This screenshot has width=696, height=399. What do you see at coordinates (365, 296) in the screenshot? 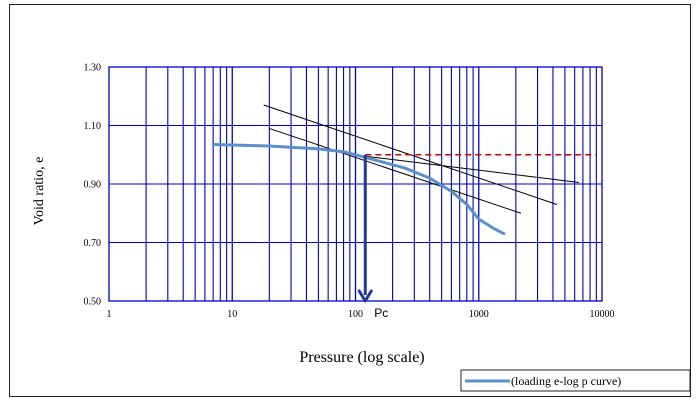
I see `pc-arrow-head` at bounding box center [365, 296].